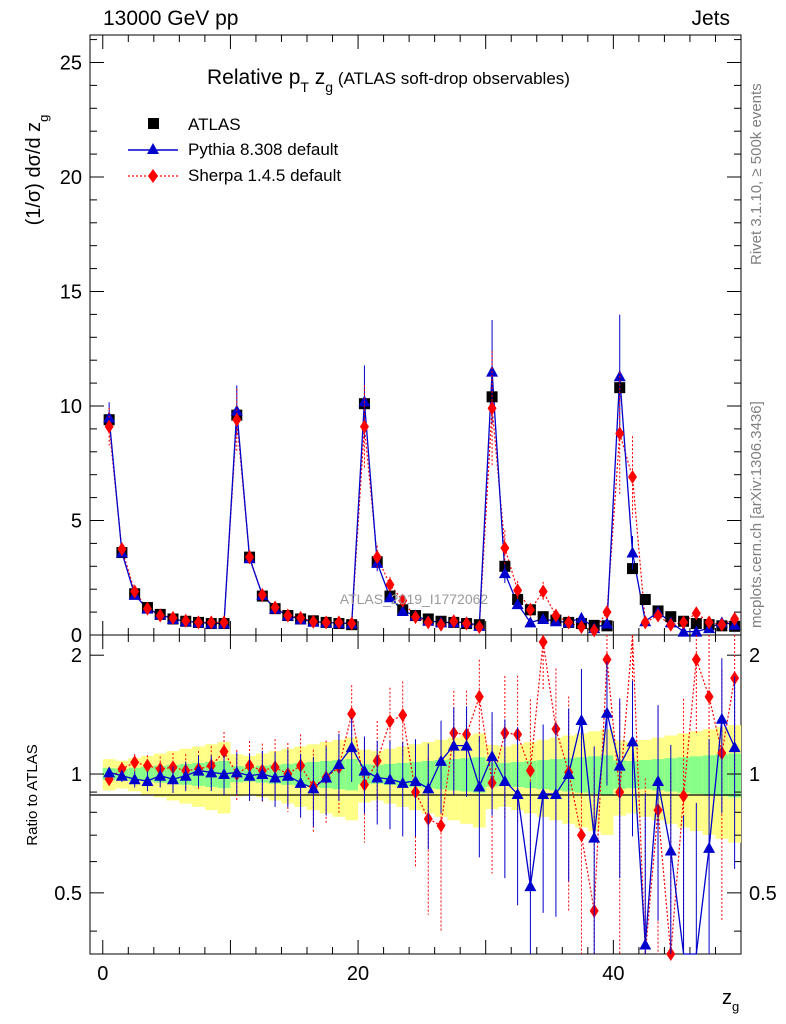 Image resolution: width=786 pixels, height=1024 pixels. Describe the element at coordinates (358, 974) in the screenshot. I see `x-tick-label: 20` at that location.